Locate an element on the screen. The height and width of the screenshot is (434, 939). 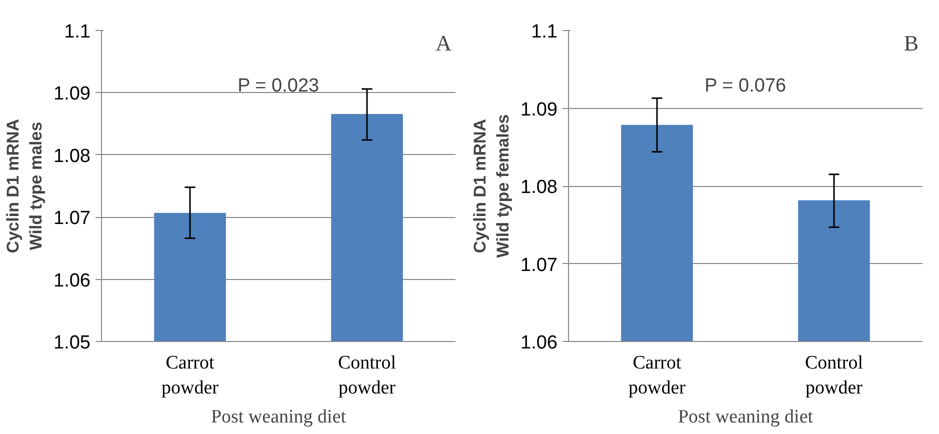
annotation: A is located at coordinates (444, 43).